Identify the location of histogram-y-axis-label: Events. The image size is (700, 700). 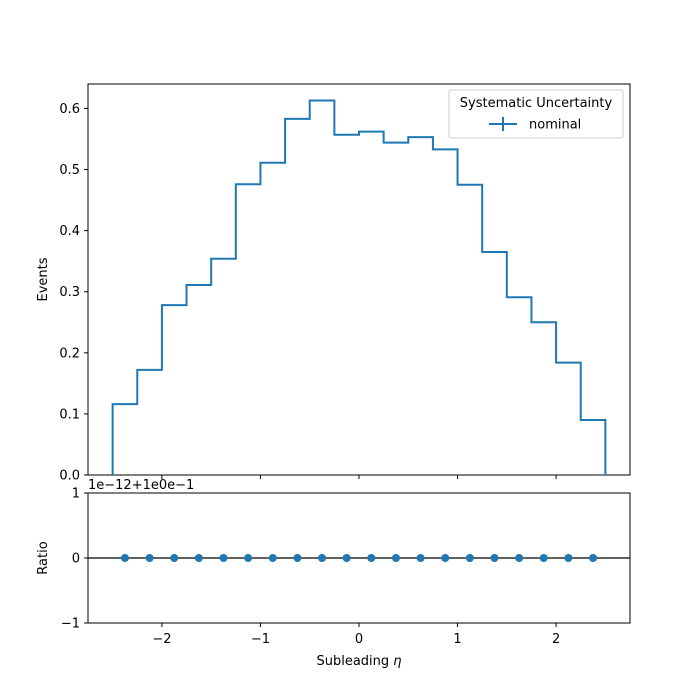
(43, 279).